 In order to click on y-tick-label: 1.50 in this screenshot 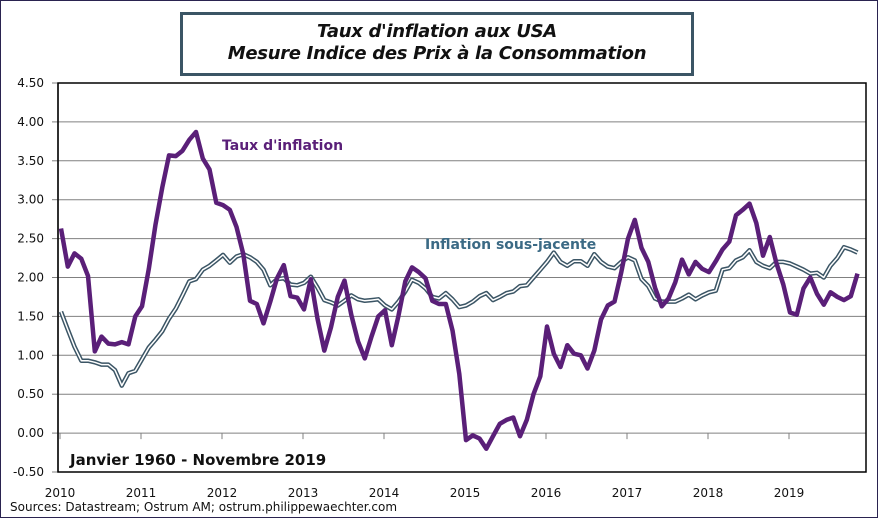, I will do `click(30, 316)`.